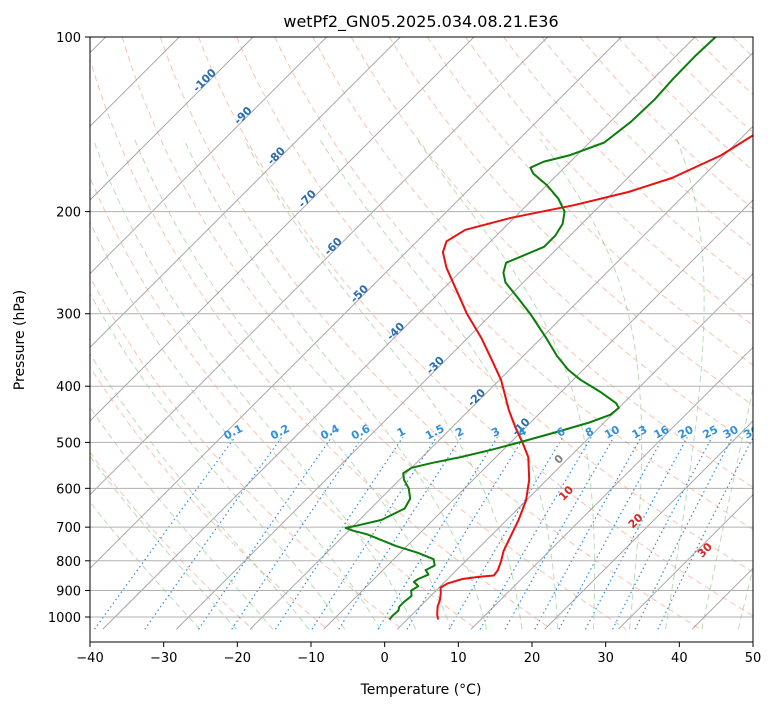 This screenshot has width=775, height=713. I want to click on x-tick-label: 50, so click(753, 658).